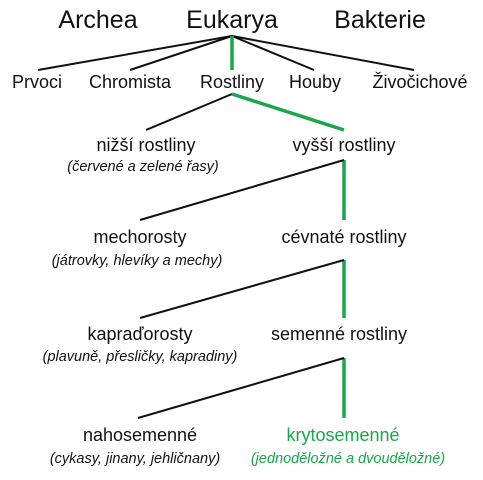  I want to click on note-nizsi-rostliny: (červené a zelené řasy), so click(143, 167).